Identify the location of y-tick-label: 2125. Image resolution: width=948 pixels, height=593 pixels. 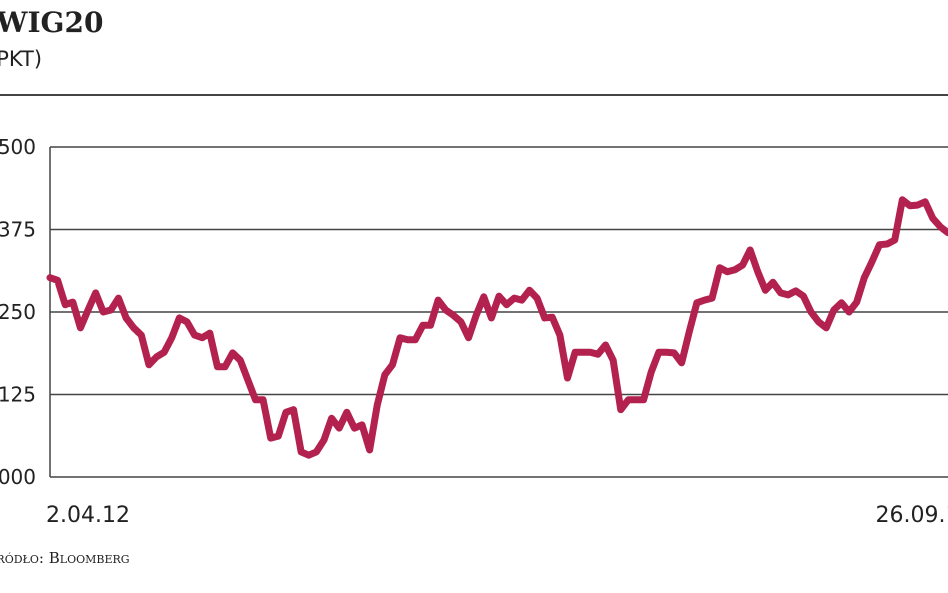
(18, 395).